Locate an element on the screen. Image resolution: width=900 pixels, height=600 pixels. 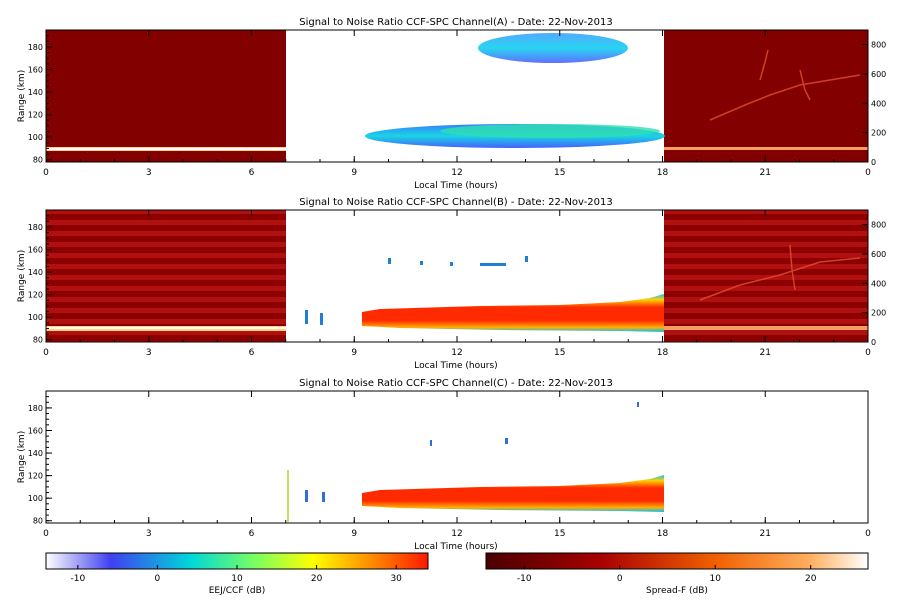
panel-b-layer-left-core is located at coordinates (166, 328).